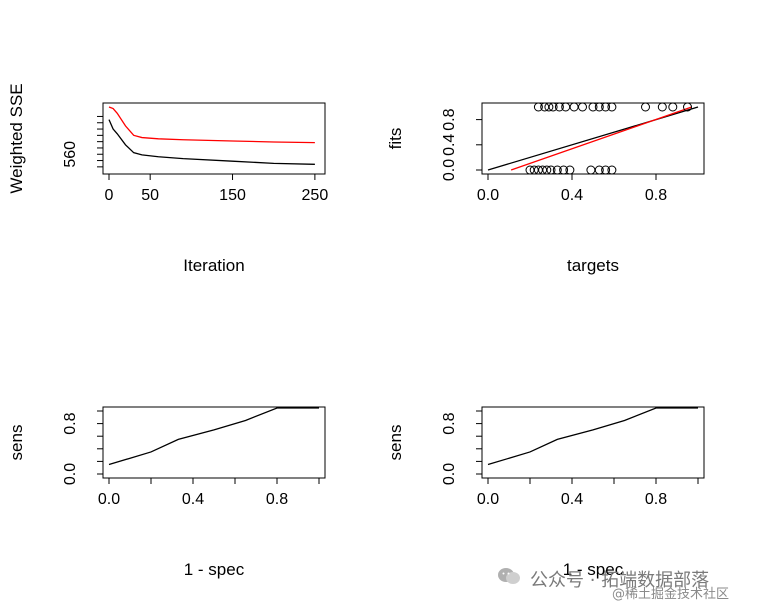  Describe the element at coordinates (572, 195) in the screenshot. I see `fits-x-tick-label: 0.4` at that location.